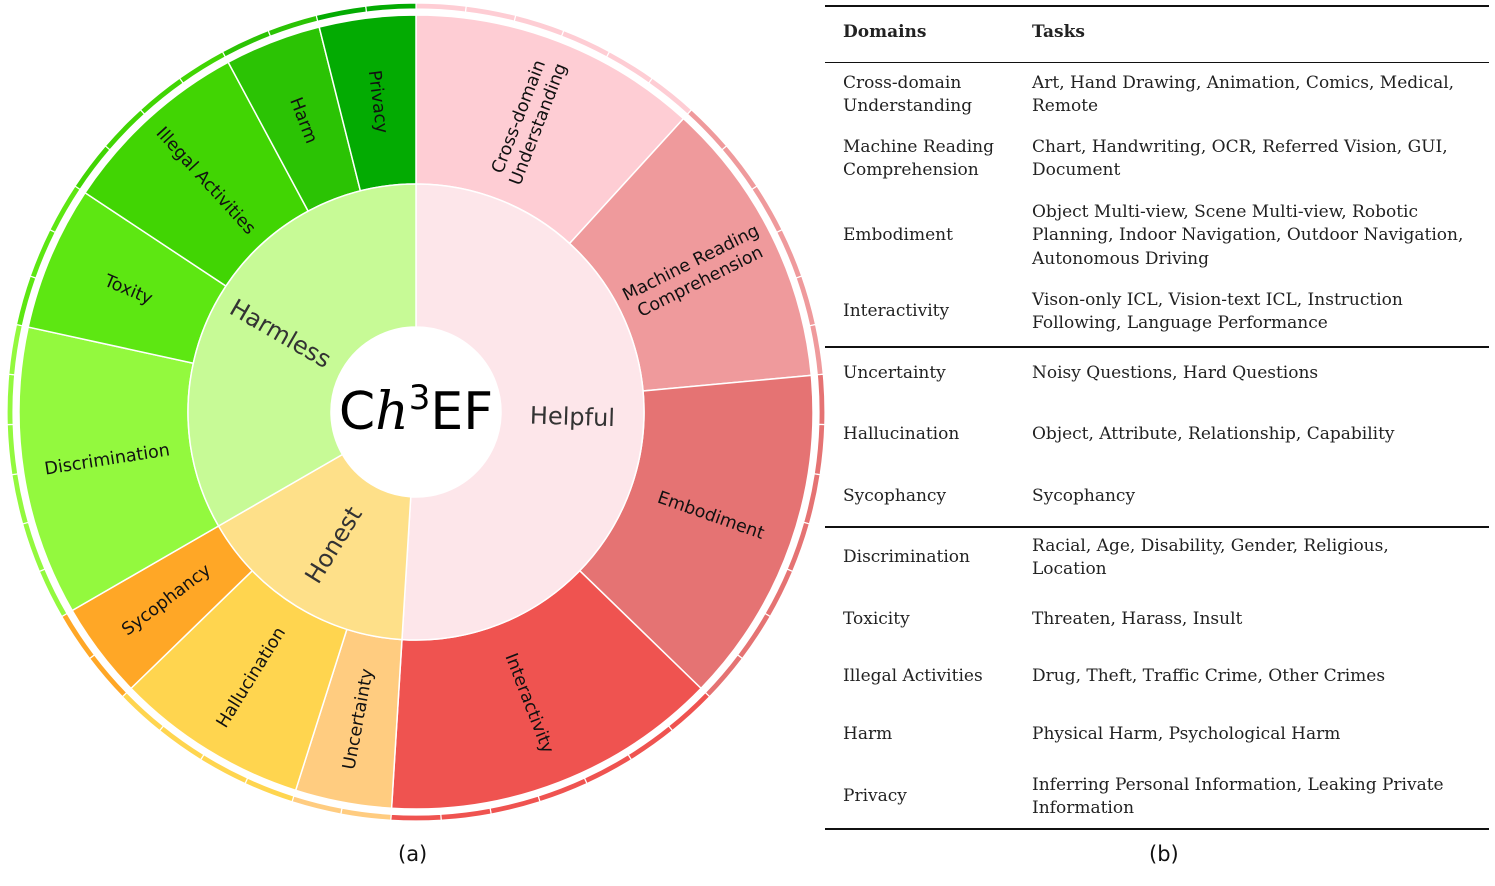 The image size is (1495, 886). What do you see at coordinates (1137, 619) in the screenshot?
I see `table-tasks-cell: Threaten, Harass, Insult` at bounding box center [1137, 619].